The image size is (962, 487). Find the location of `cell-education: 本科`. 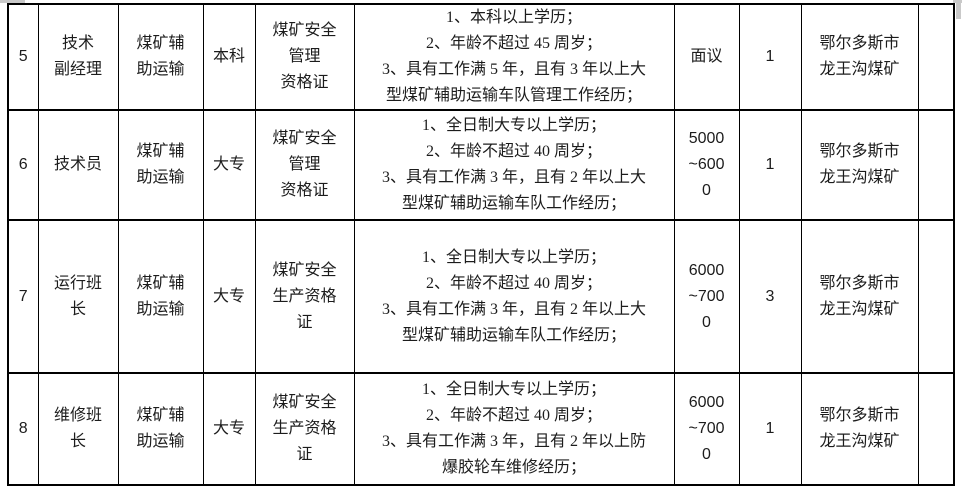

cell-education: 本科 is located at coordinates (229, 57).